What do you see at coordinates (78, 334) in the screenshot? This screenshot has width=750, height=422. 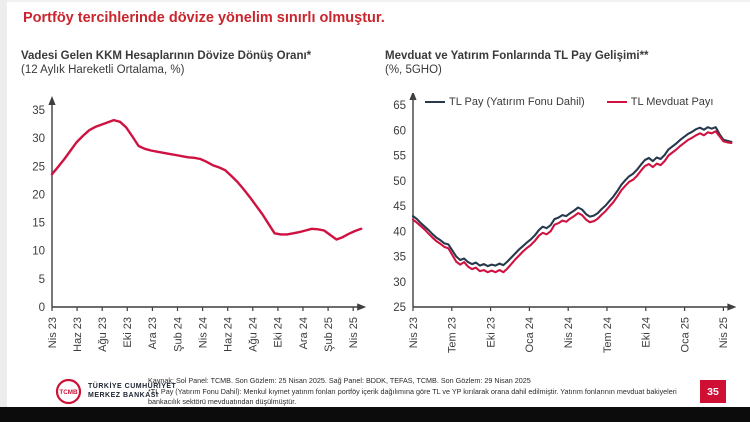 I see `x-tick-label: Haz 23` at bounding box center [78, 334].